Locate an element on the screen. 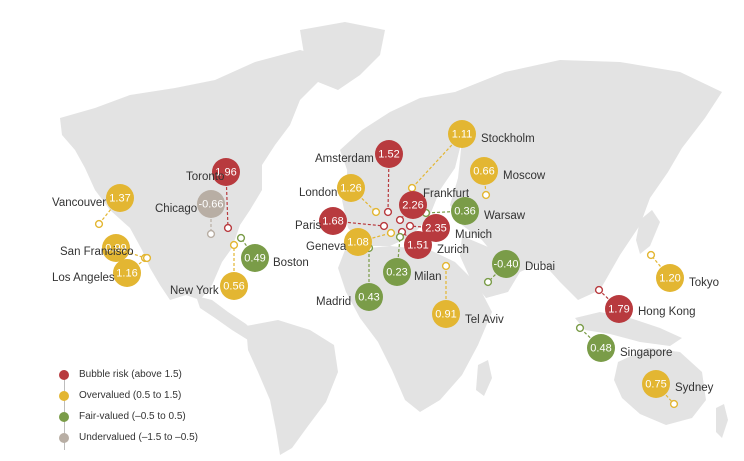  amsterdam-bubble: 1.52 is located at coordinates (389, 154).